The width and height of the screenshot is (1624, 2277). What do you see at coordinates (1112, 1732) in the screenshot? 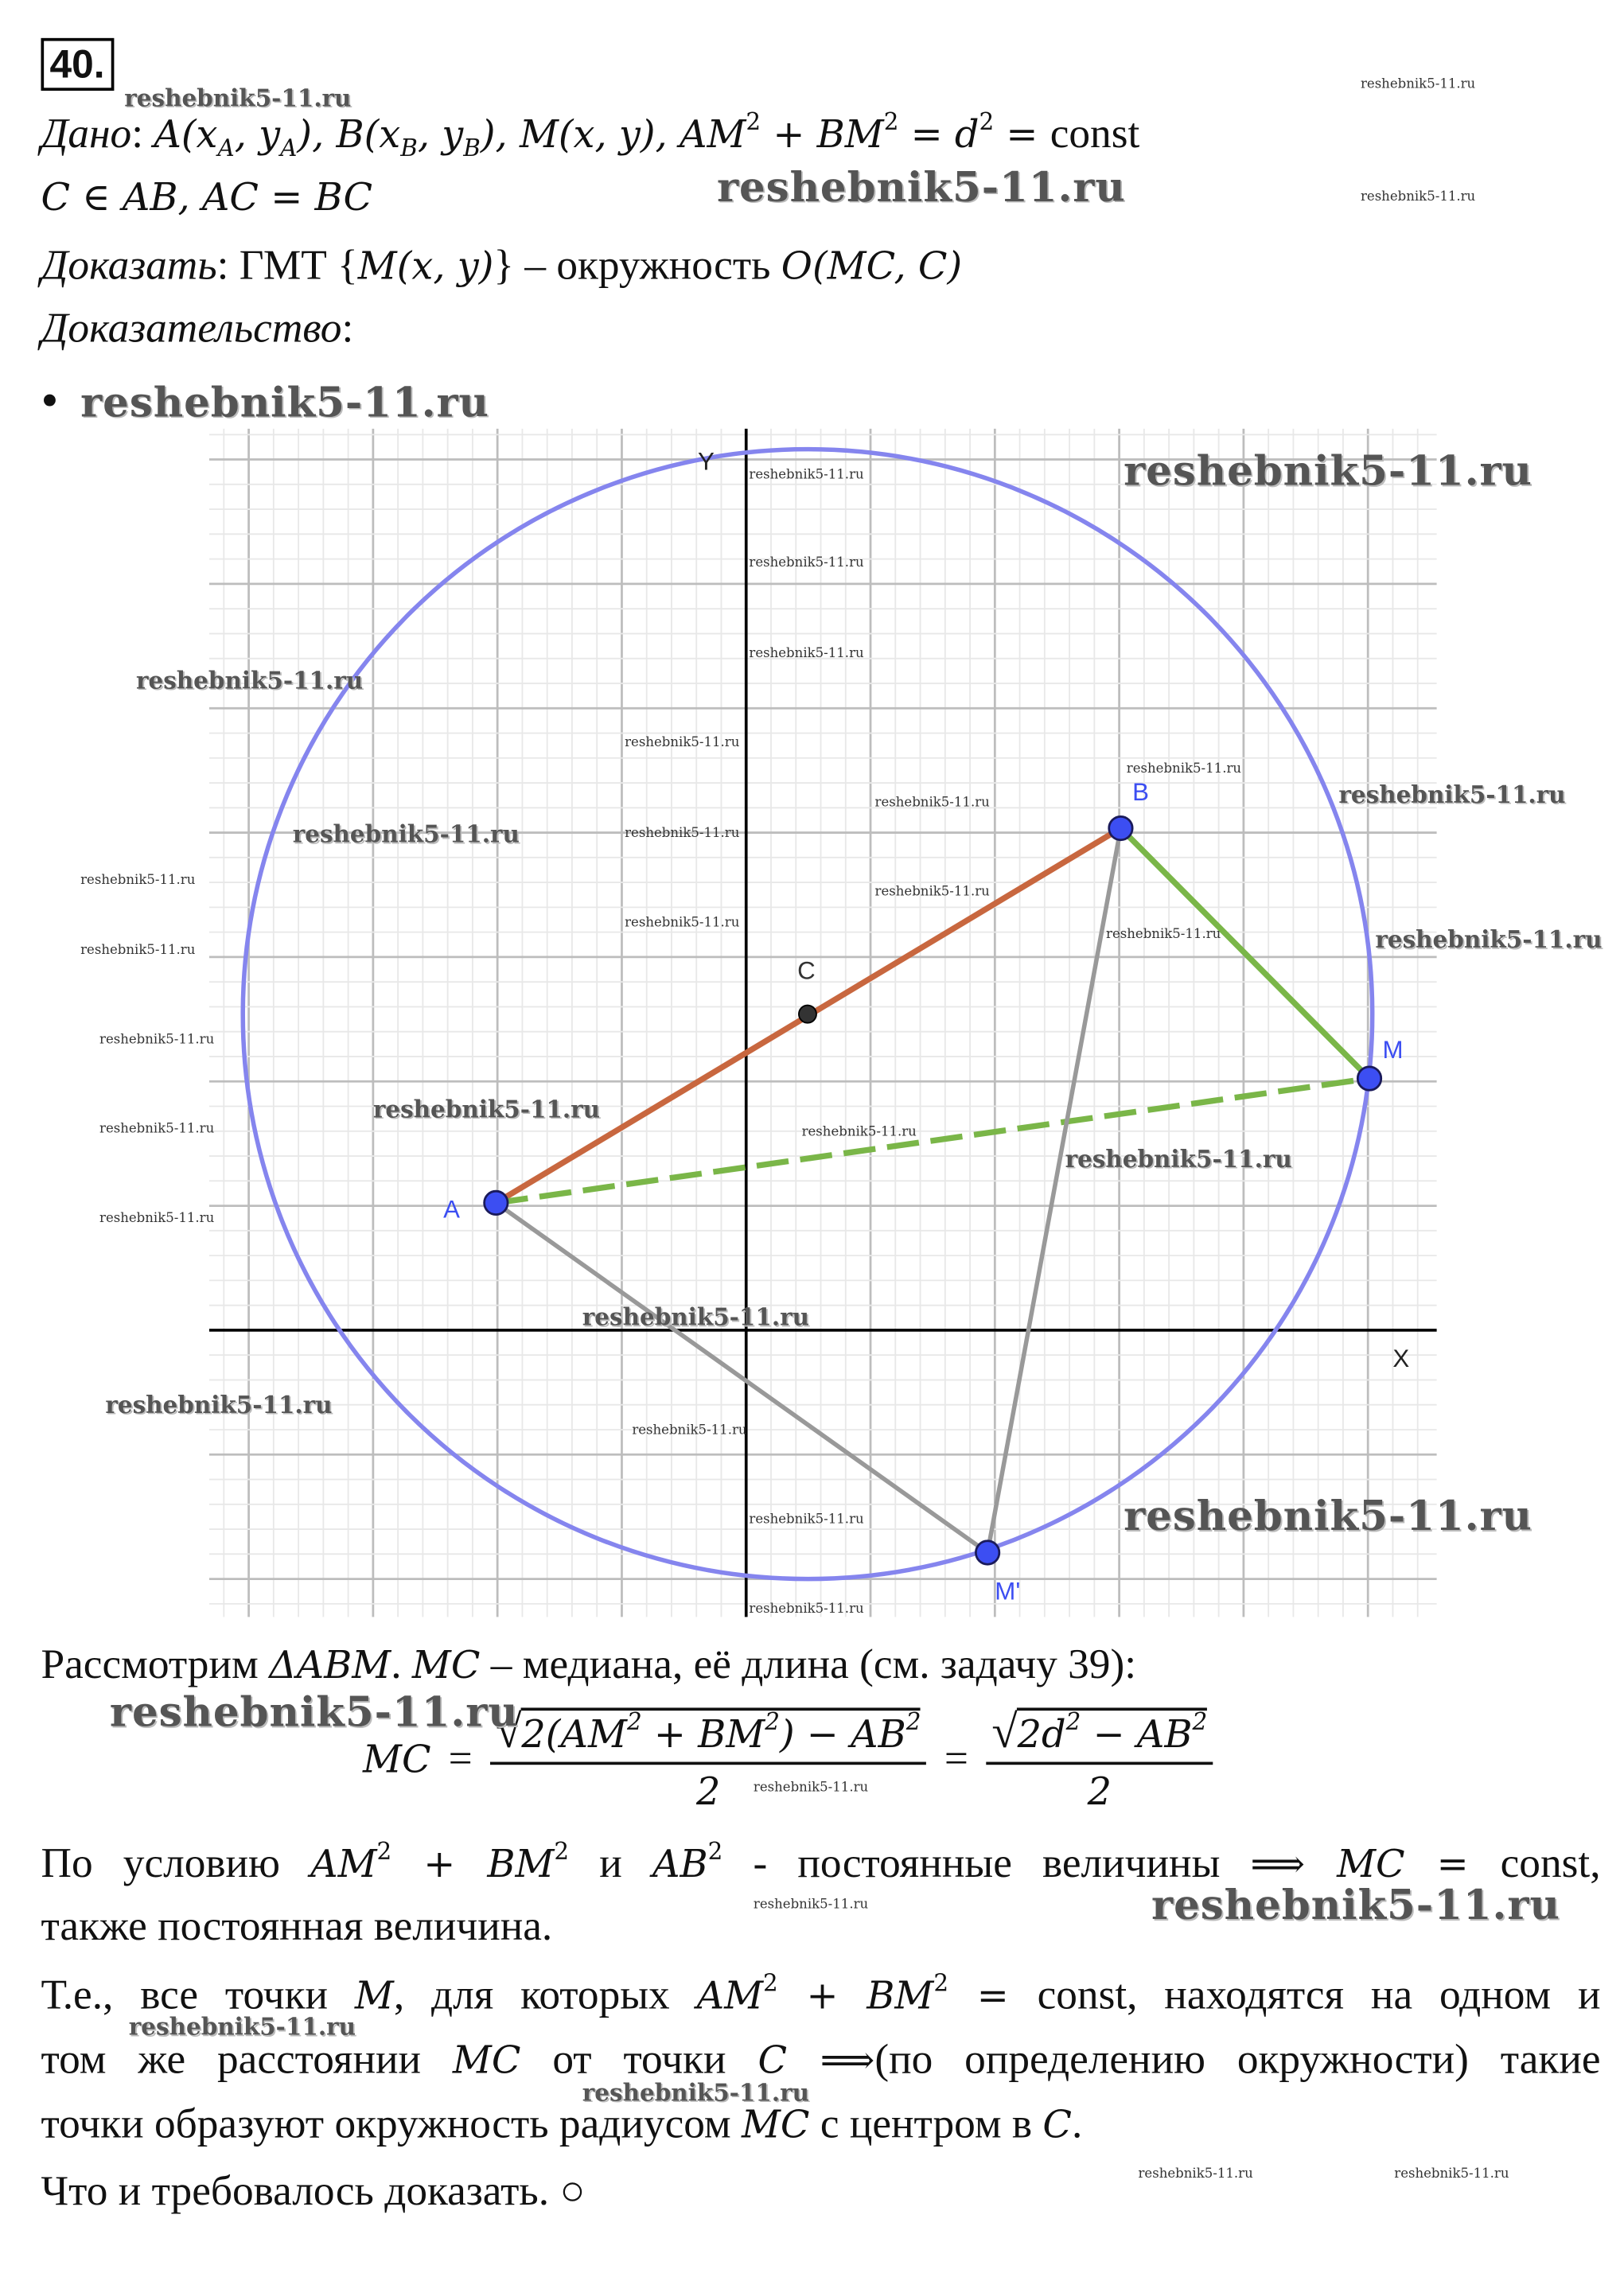
I see `radicand: 2d2 − AB2` at bounding box center [1112, 1732].